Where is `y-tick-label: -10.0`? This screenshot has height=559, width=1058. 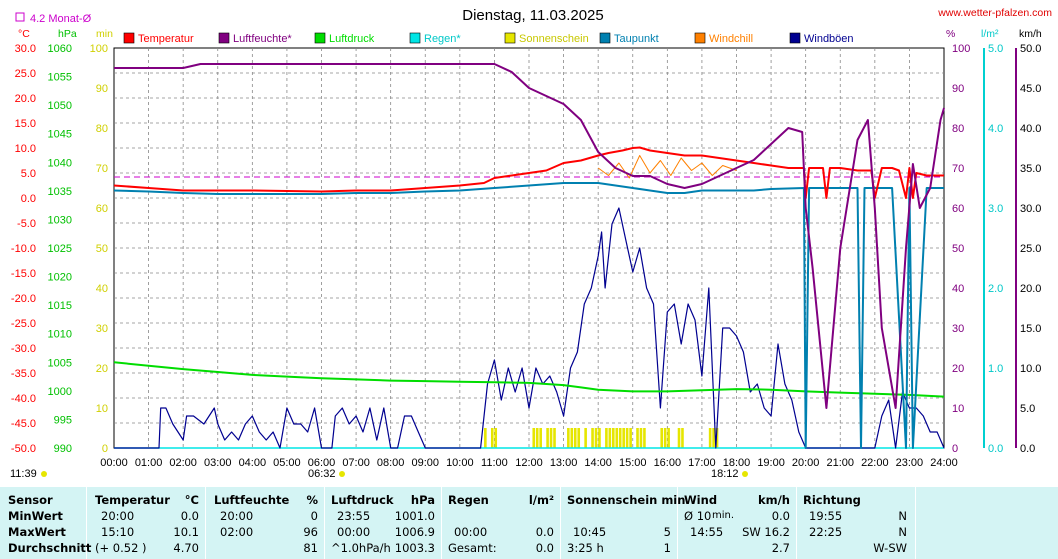
y-tick-label: -10.0 is located at coordinates (23, 249).